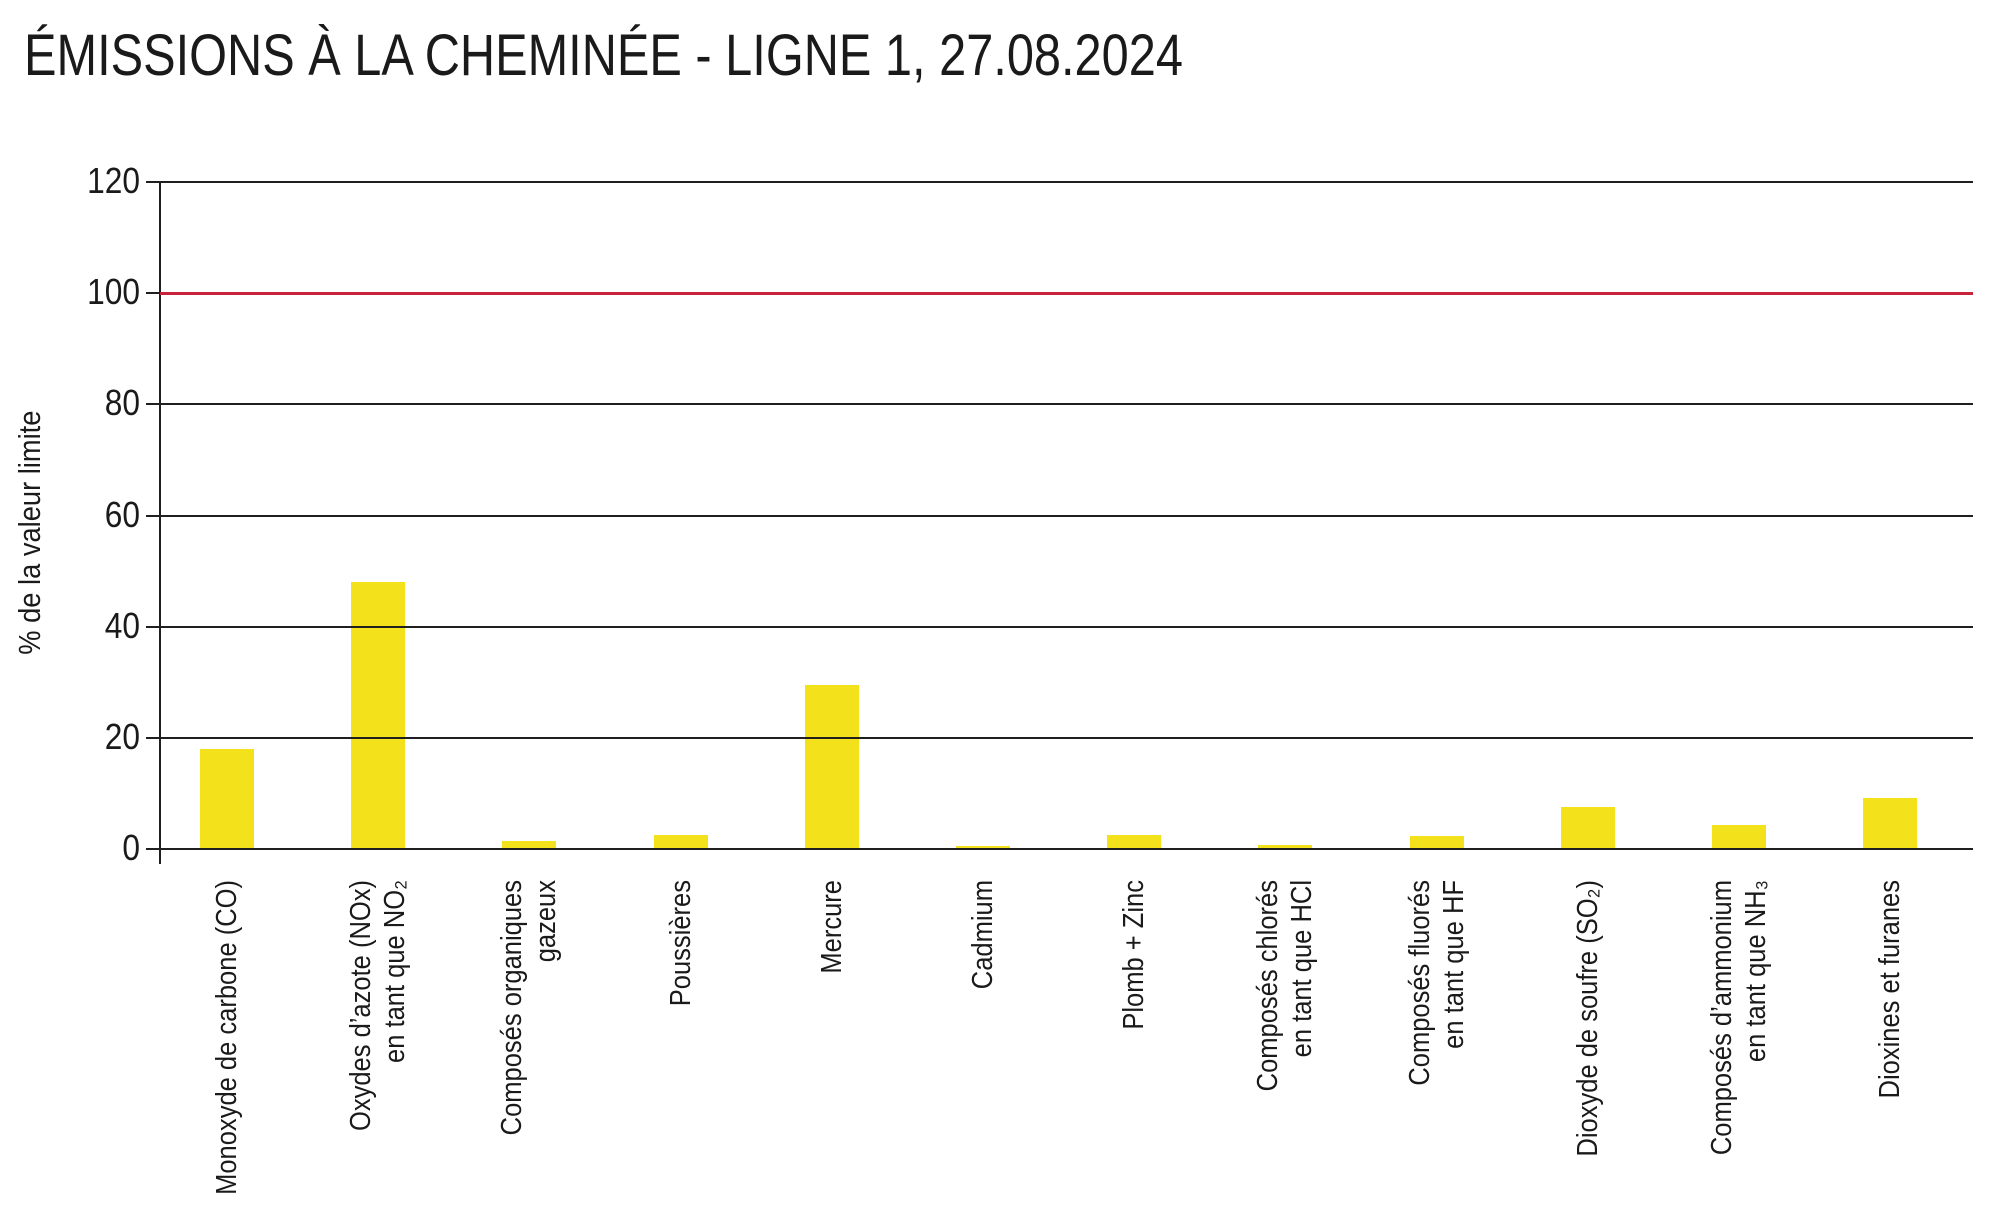 The height and width of the screenshot is (1221, 2000). What do you see at coordinates (122, 403) in the screenshot?
I see `y-tick-label: 80` at bounding box center [122, 403].